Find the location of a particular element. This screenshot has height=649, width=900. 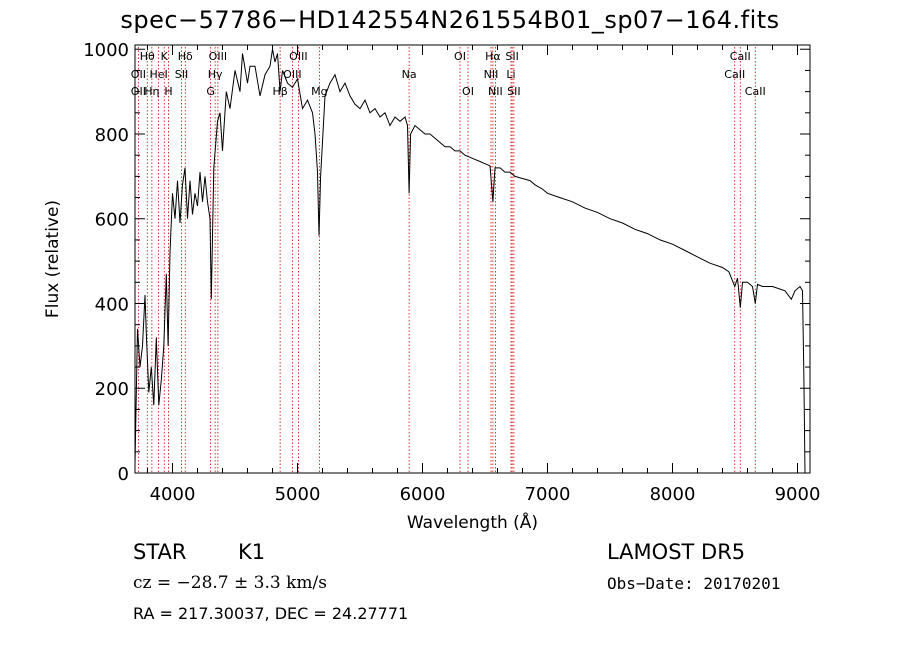

line-marker-label-7: Hδ is located at coordinates (185, 56).